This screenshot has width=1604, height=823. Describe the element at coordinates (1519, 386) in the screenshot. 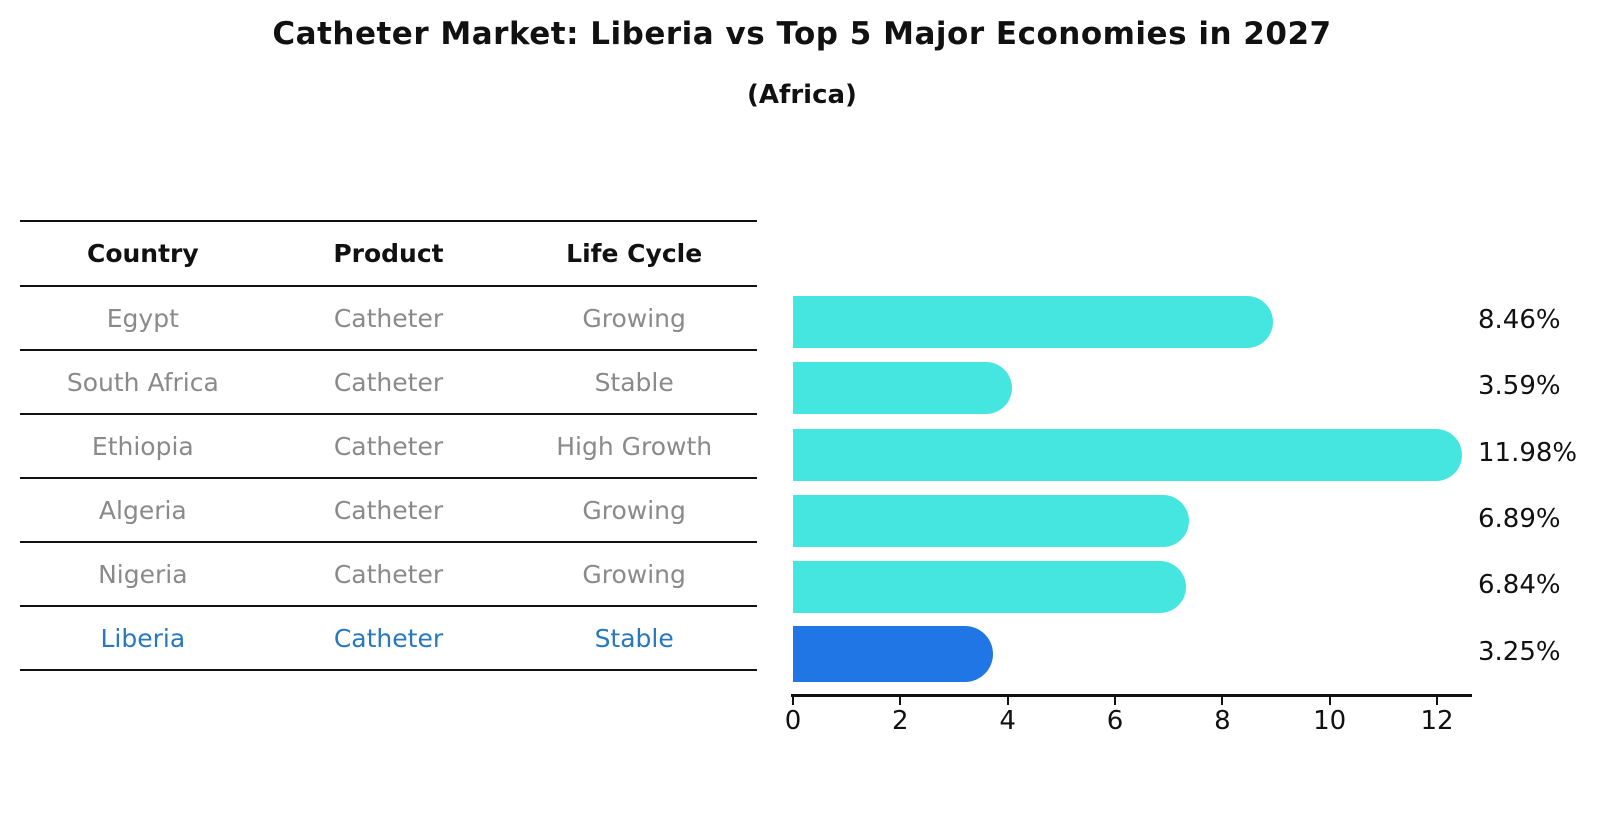

I see `value-label-south-africa: 3.59%` at that location.